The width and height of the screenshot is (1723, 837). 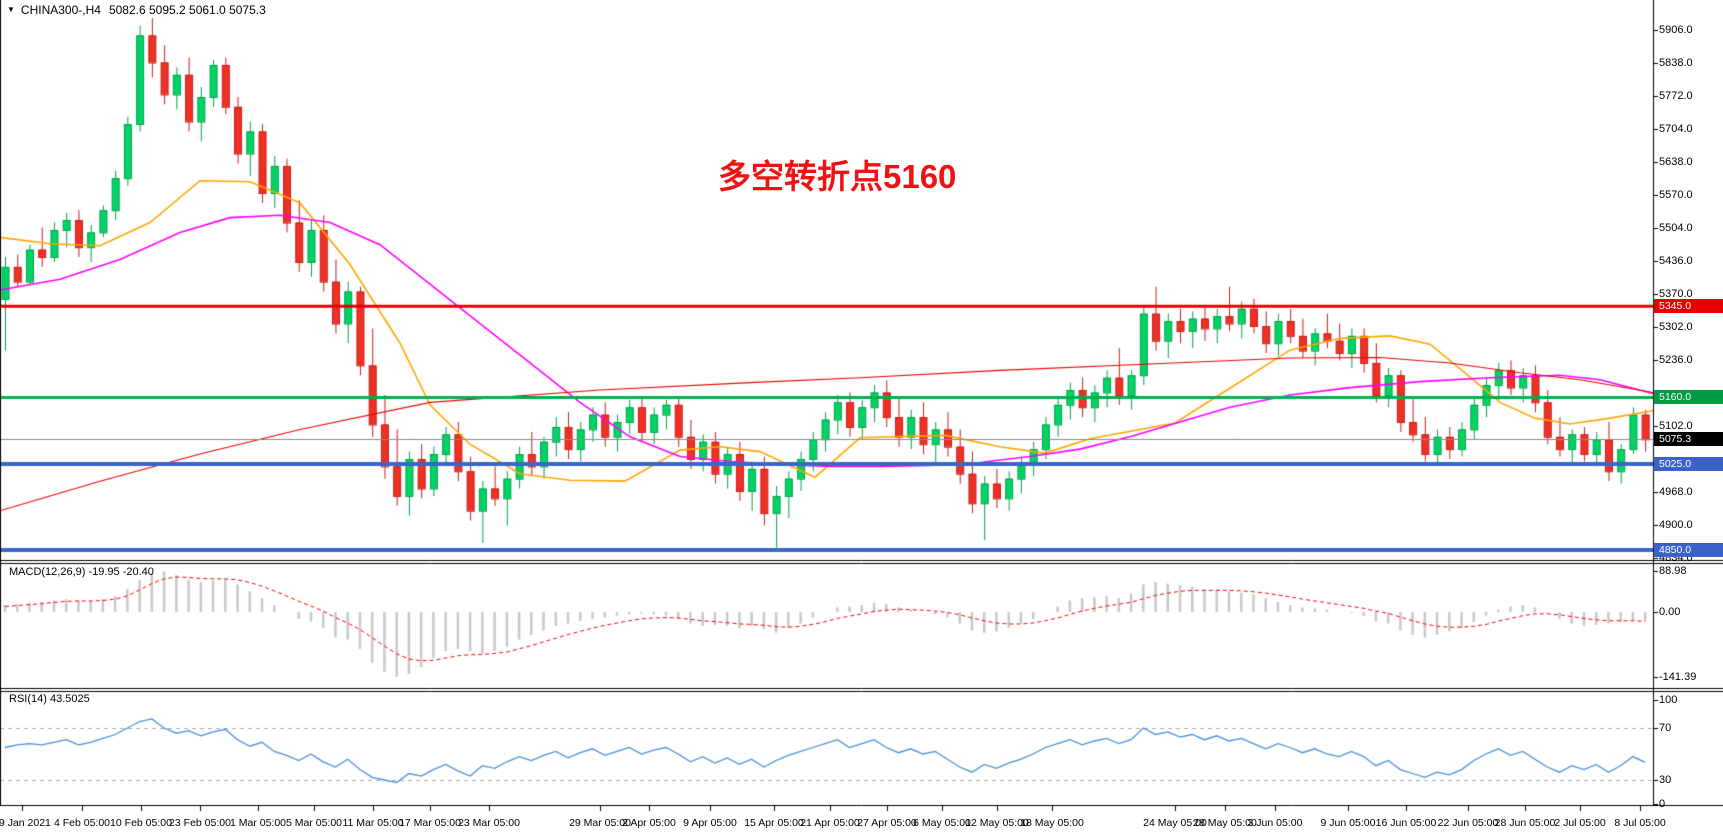 What do you see at coordinates (1688, 463) in the screenshot?
I see `price-level-badge: 5025.0` at bounding box center [1688, 463].